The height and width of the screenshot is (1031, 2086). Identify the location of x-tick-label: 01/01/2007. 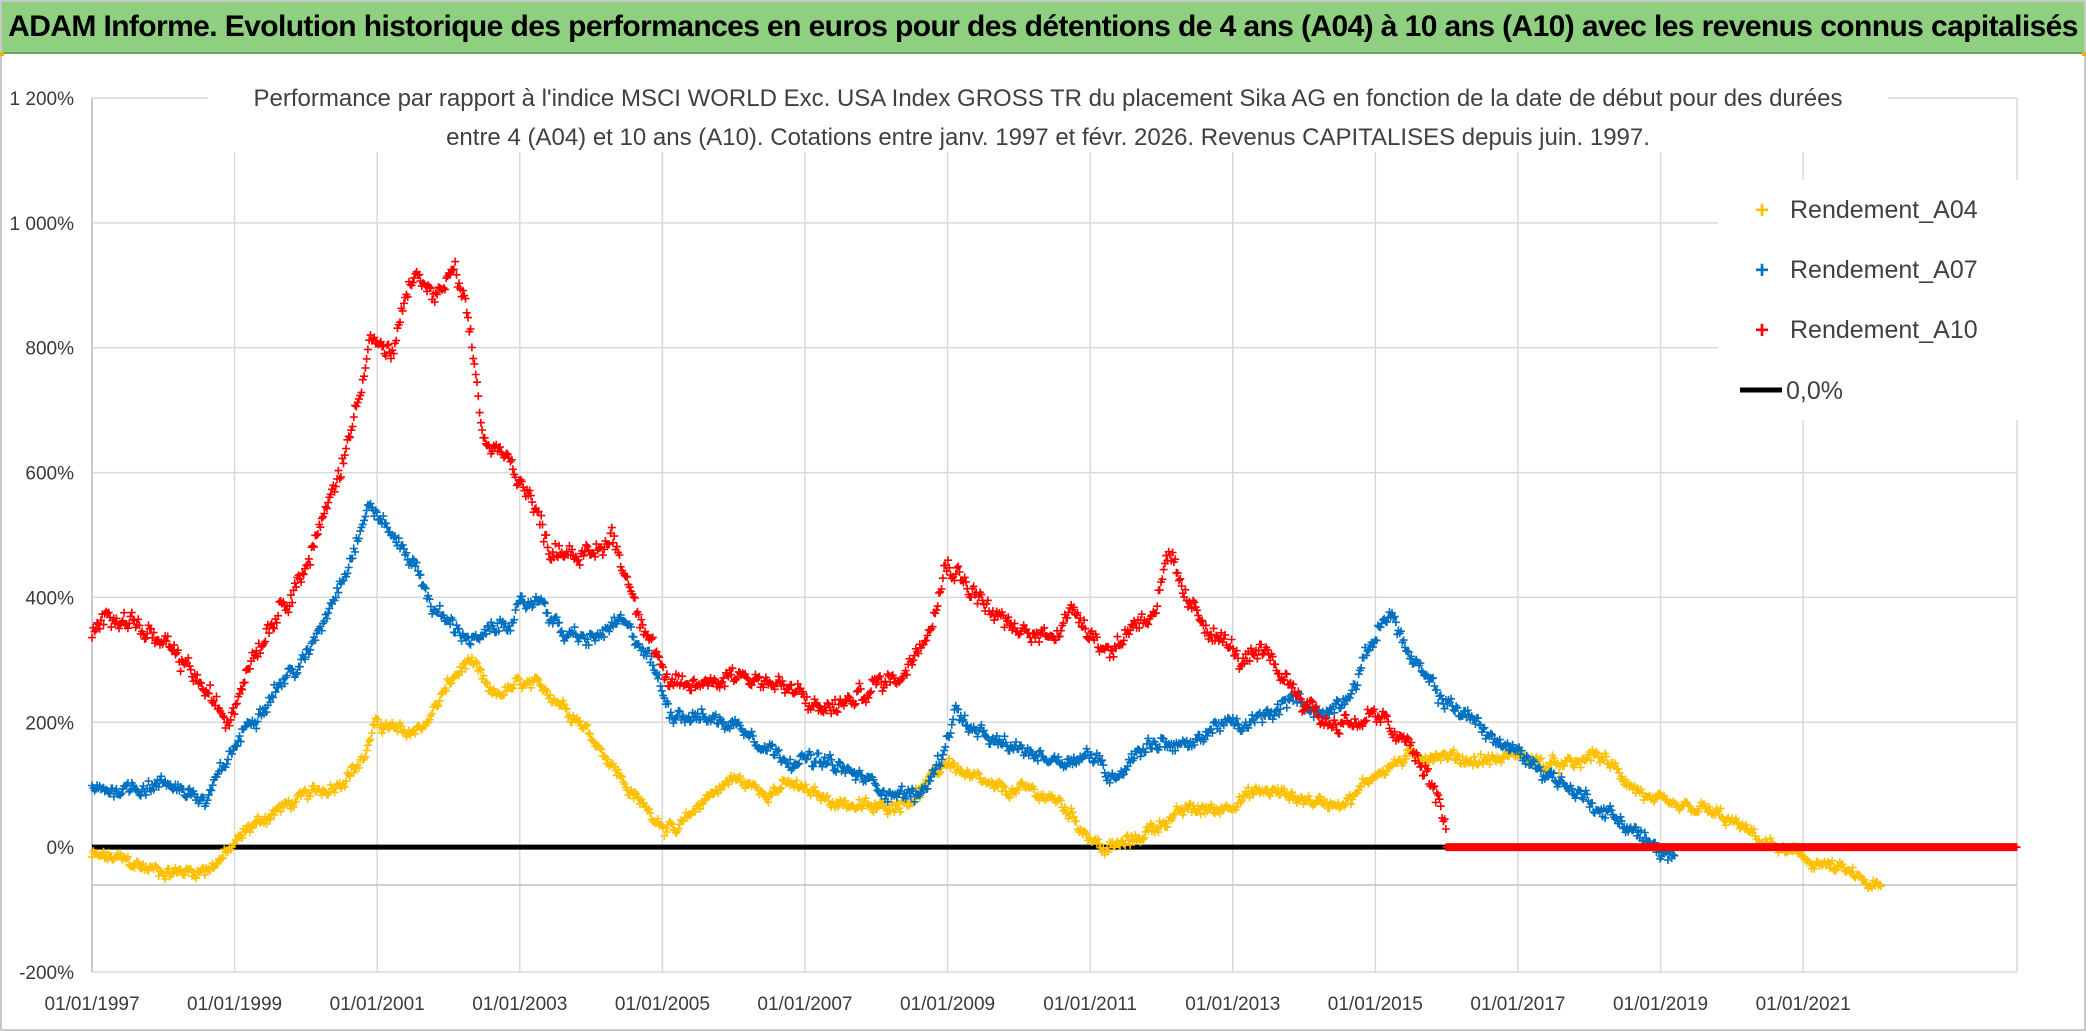
(804, 1004).